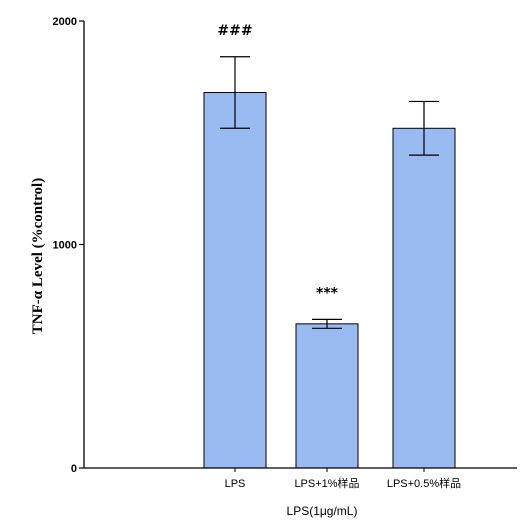  Describe the element at coordinates (424, 483) in the screenshot. I see `x-tick-label-3: LPS+0.5%样品` at that location.